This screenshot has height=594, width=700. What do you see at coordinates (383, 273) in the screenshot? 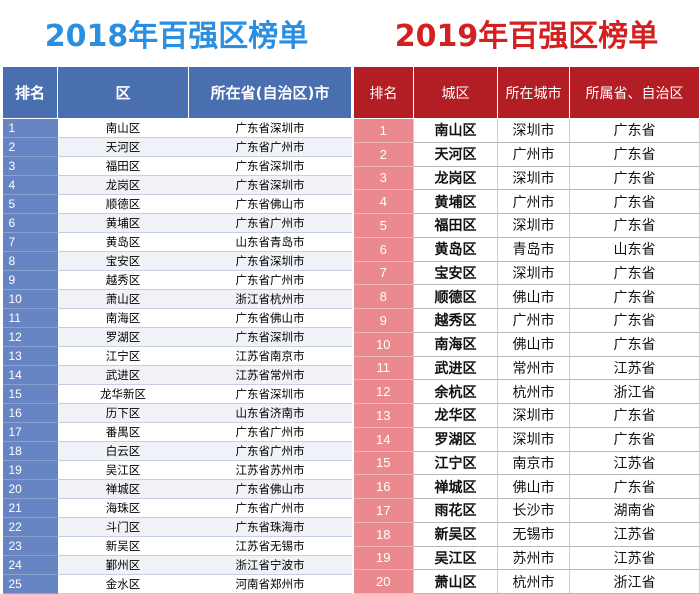
I see `rank-cell: 7` at bounding box center [383, 273].